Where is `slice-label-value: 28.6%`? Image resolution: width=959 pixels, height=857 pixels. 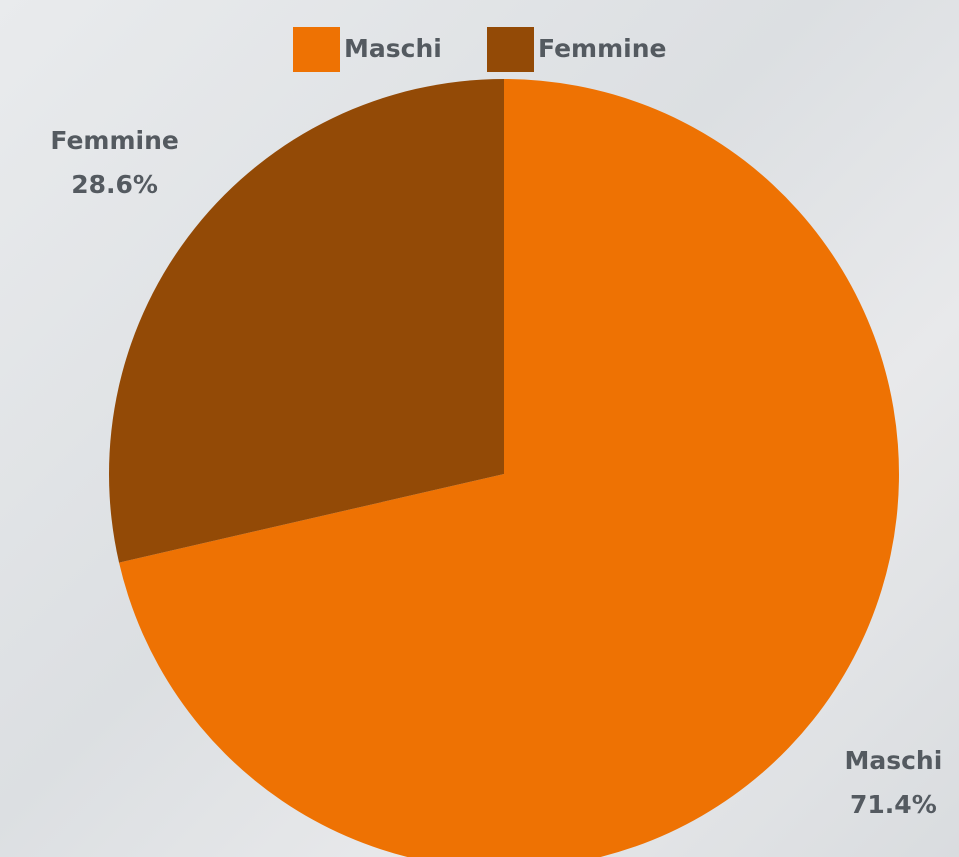
slice-label-value: 28.6% is located at coordinates (114, 184).